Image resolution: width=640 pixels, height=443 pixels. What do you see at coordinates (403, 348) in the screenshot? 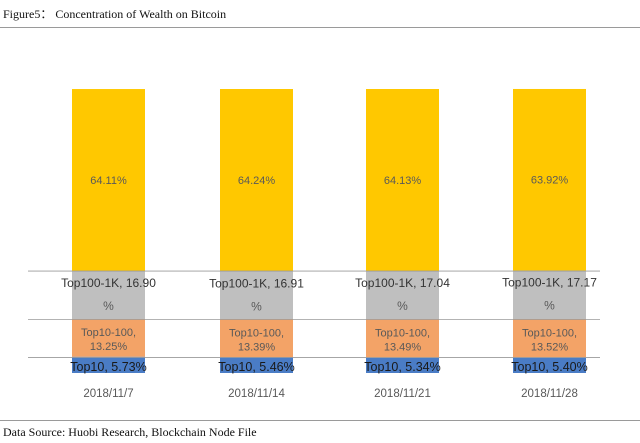
I see `data-label-top10-100-value-3: 13.49%` at bounding box center [403, 348].